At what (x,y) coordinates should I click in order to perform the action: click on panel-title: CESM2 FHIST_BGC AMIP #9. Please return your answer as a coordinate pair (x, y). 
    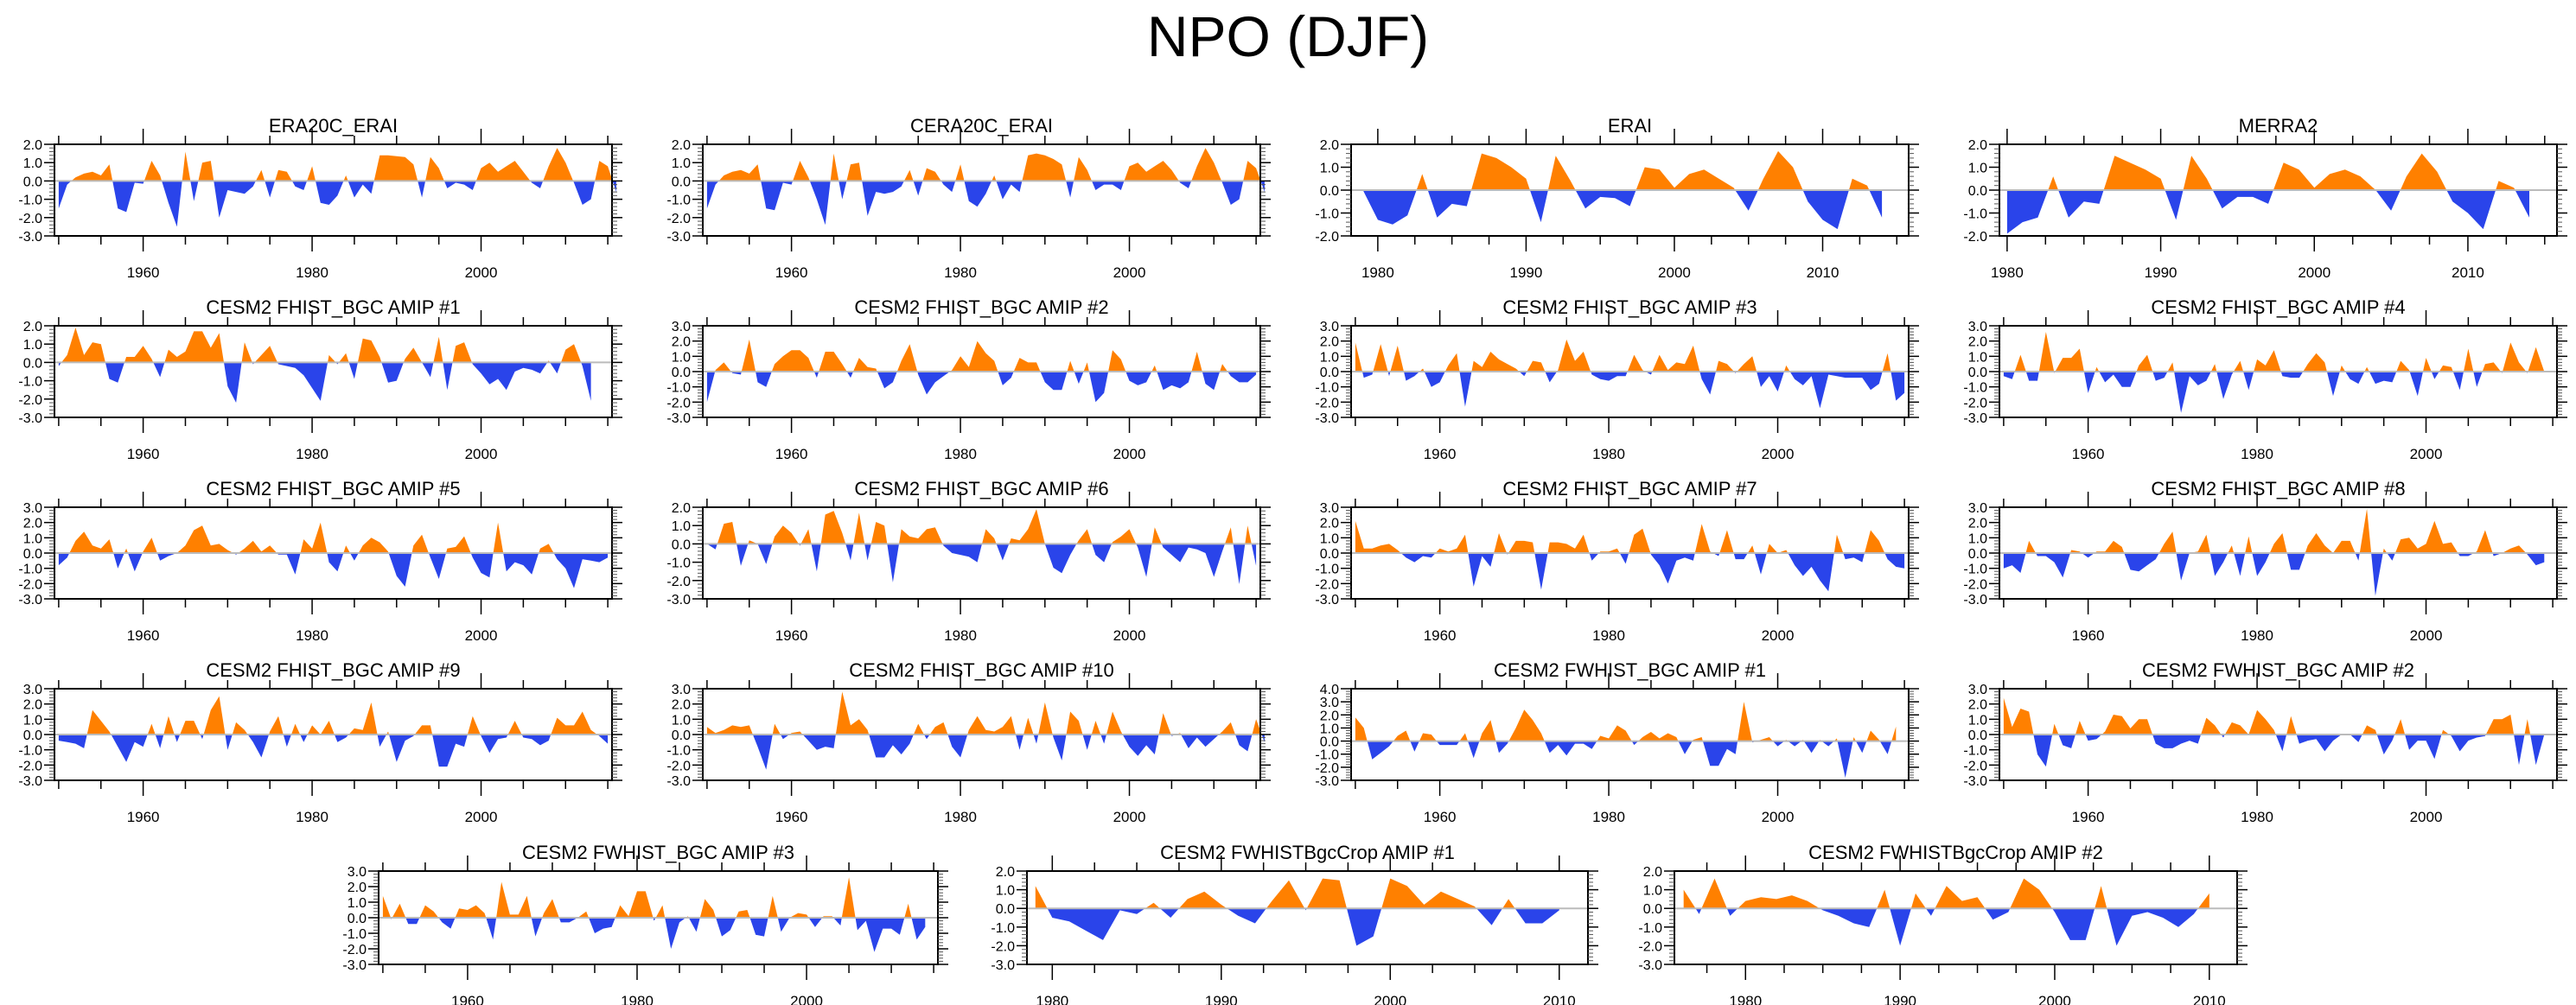
    Looking at the image, I should click on (333, 670).